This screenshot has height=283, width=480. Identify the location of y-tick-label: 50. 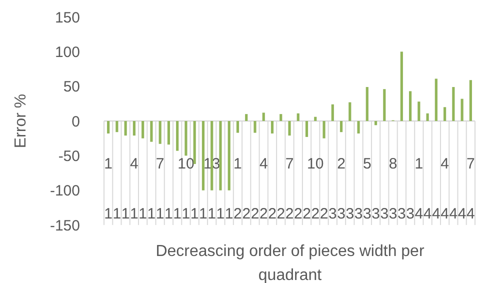
(71, 87).